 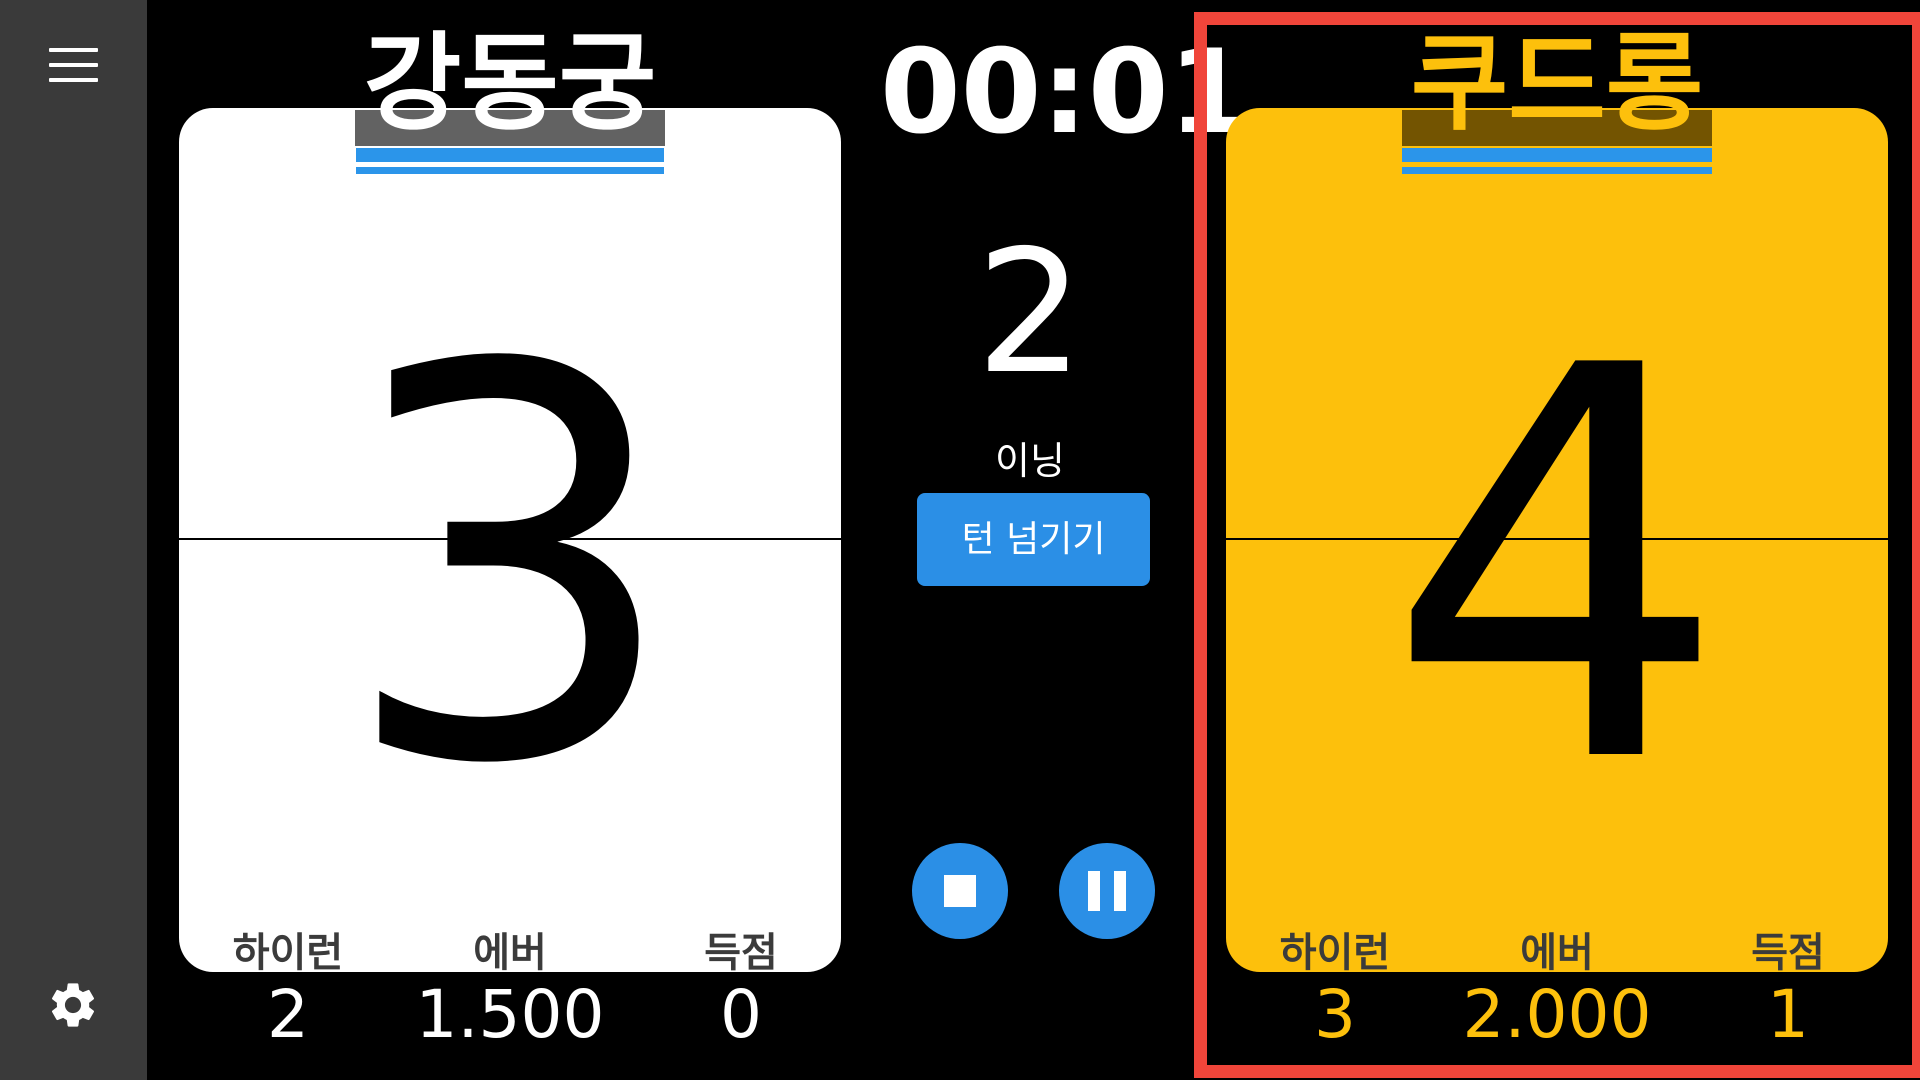 I want to click on sidebar, so click(x=73, y=540).